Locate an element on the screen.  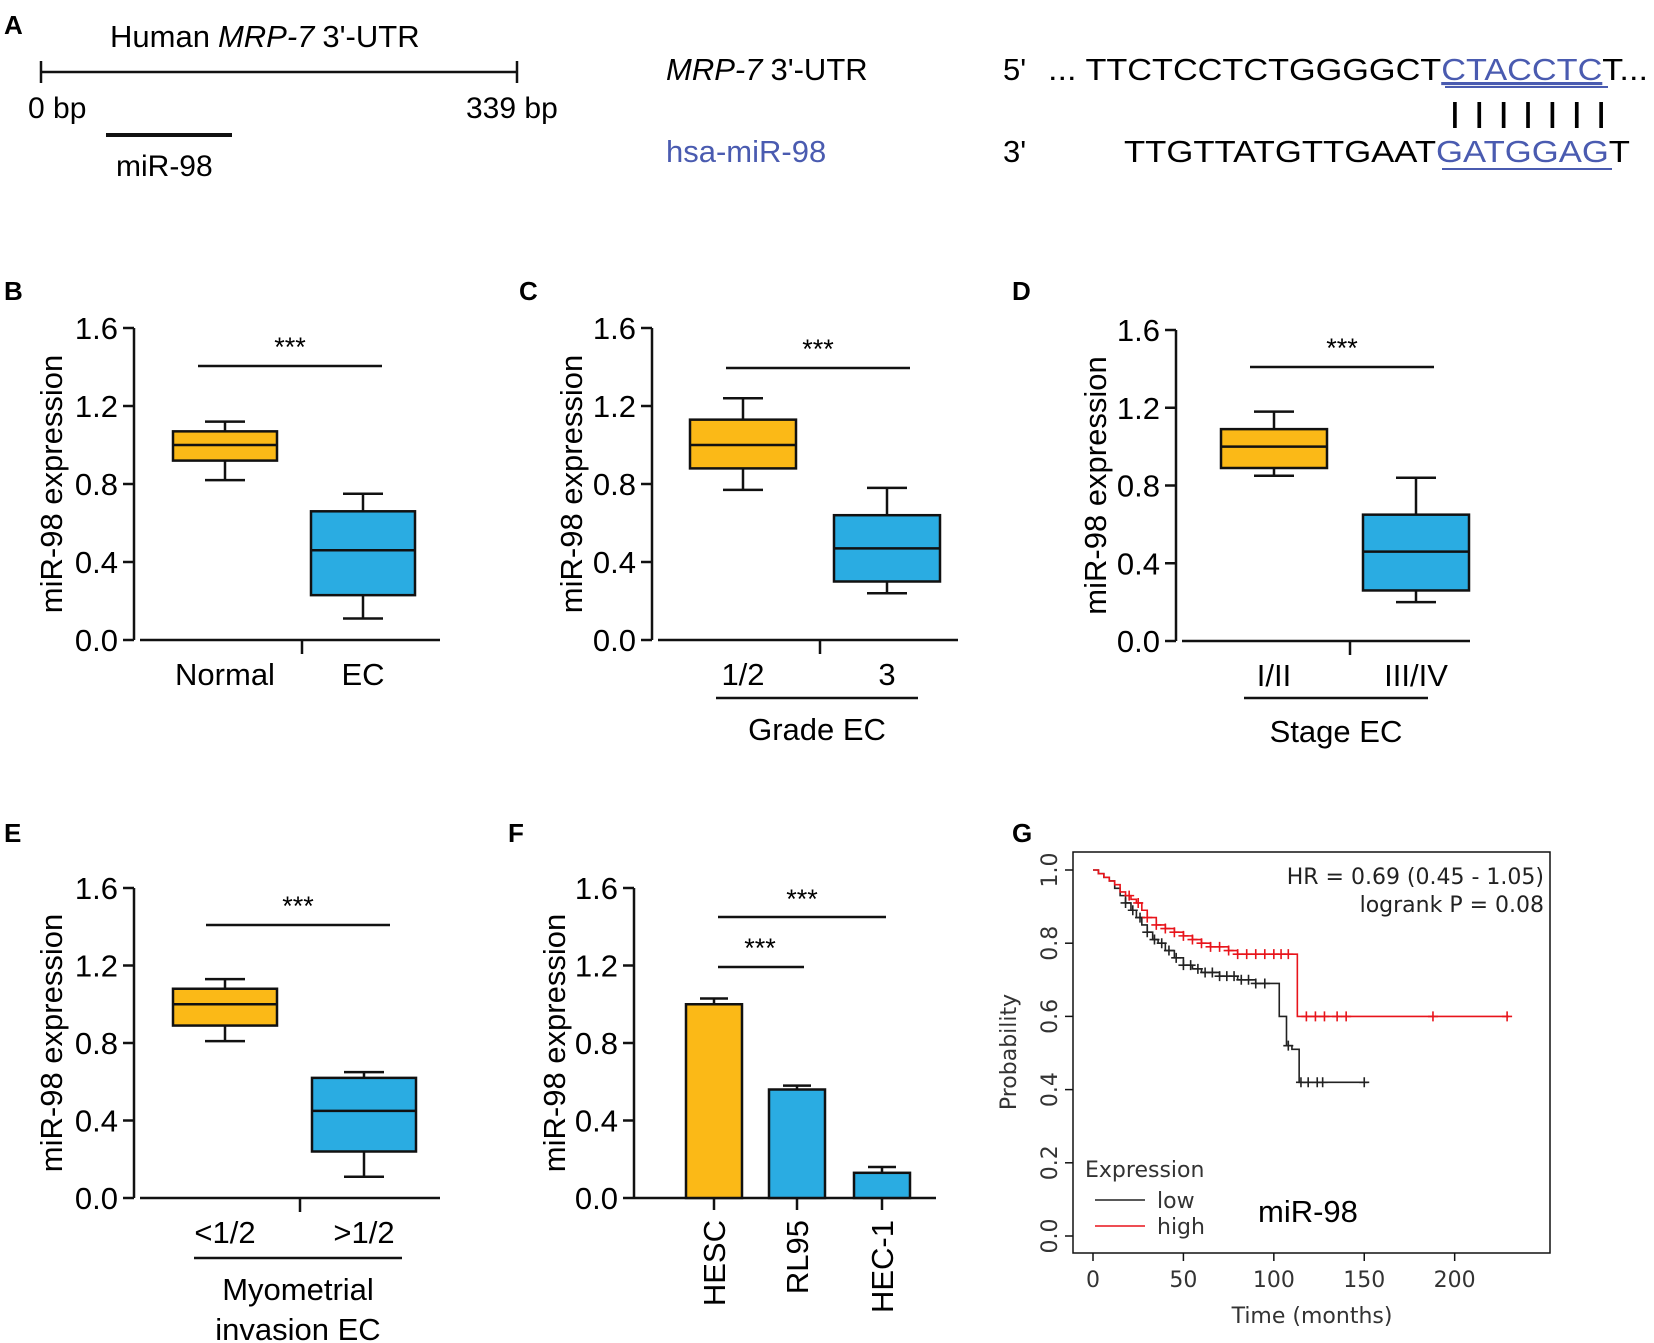
panel-d-y-tick-label: 0.0 is located at coordinates (1138, 641).